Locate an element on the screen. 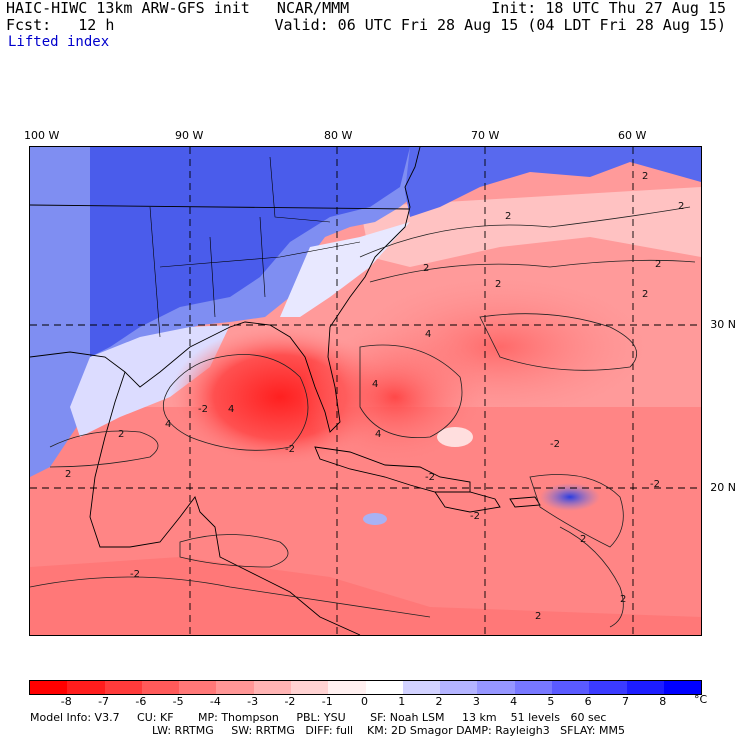  colorbar is located at coordinates (365, 687).